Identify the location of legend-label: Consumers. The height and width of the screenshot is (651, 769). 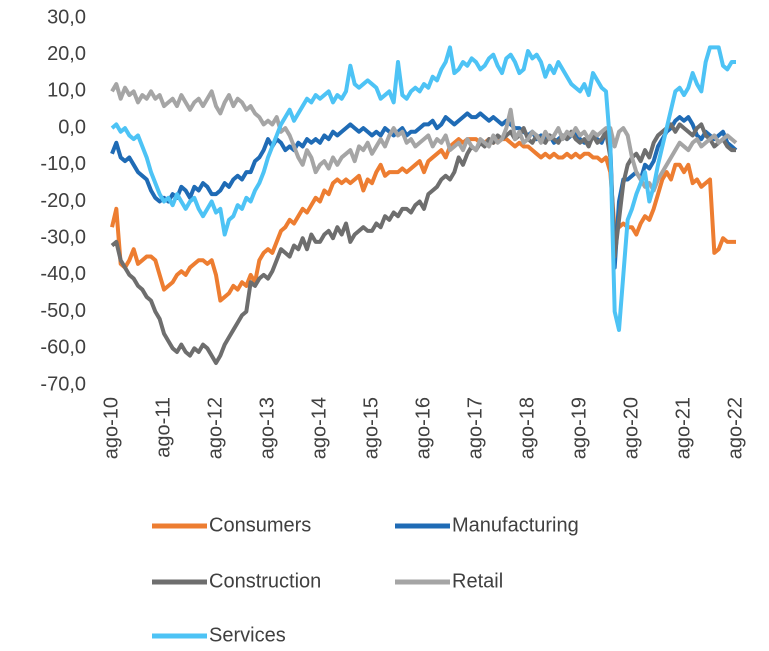
(260, 525).